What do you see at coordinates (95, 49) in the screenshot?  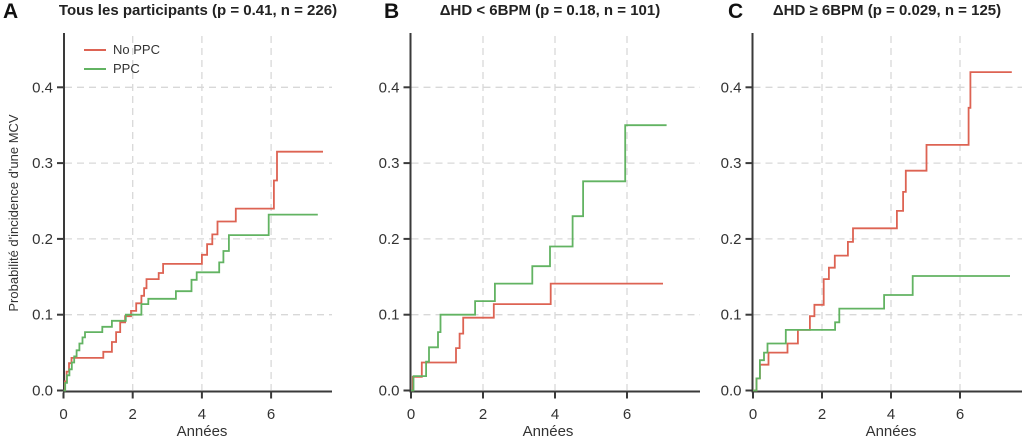 I see `no-ppc-line-swatch` at bounding box center [95, 49].